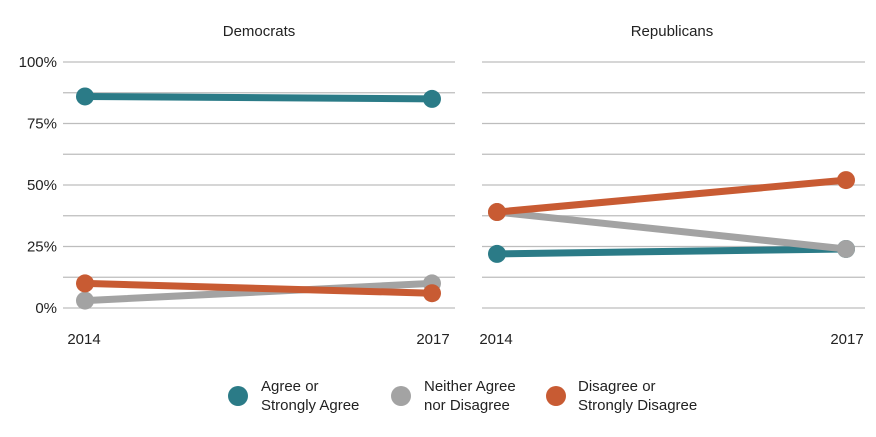 The image size is (876, 437). What do you see at coordinates (453, 396) in the screenshot?
I see `legend-item-neither: Neither Agree nor Disagree` at bounding box center [453, 396].